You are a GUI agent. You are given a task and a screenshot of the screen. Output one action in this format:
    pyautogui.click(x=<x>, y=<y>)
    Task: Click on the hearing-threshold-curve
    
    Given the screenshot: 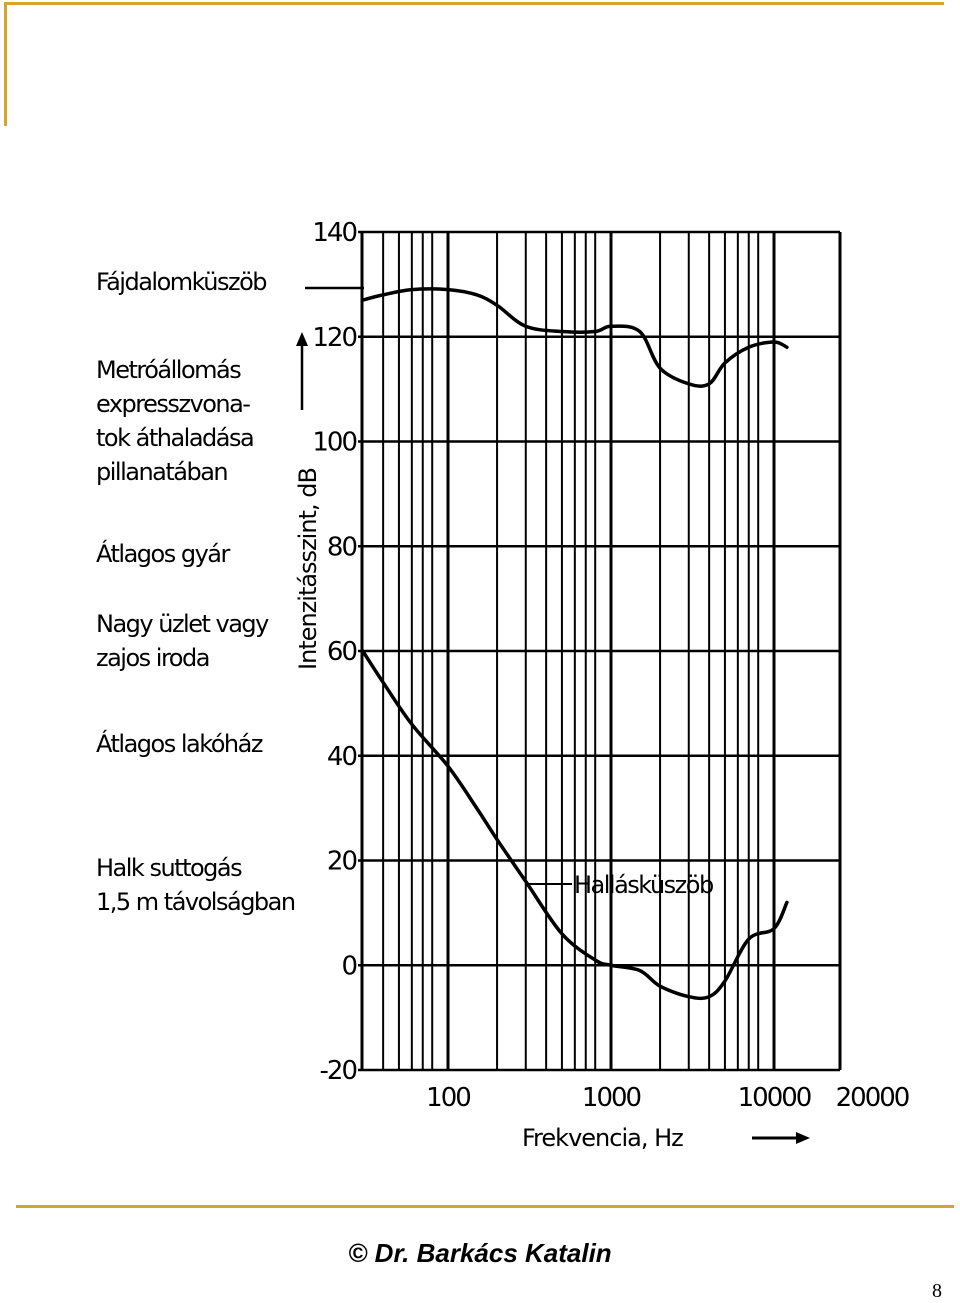 What is the action you would take?
    pyautogui.click(x=575, y=825)
    